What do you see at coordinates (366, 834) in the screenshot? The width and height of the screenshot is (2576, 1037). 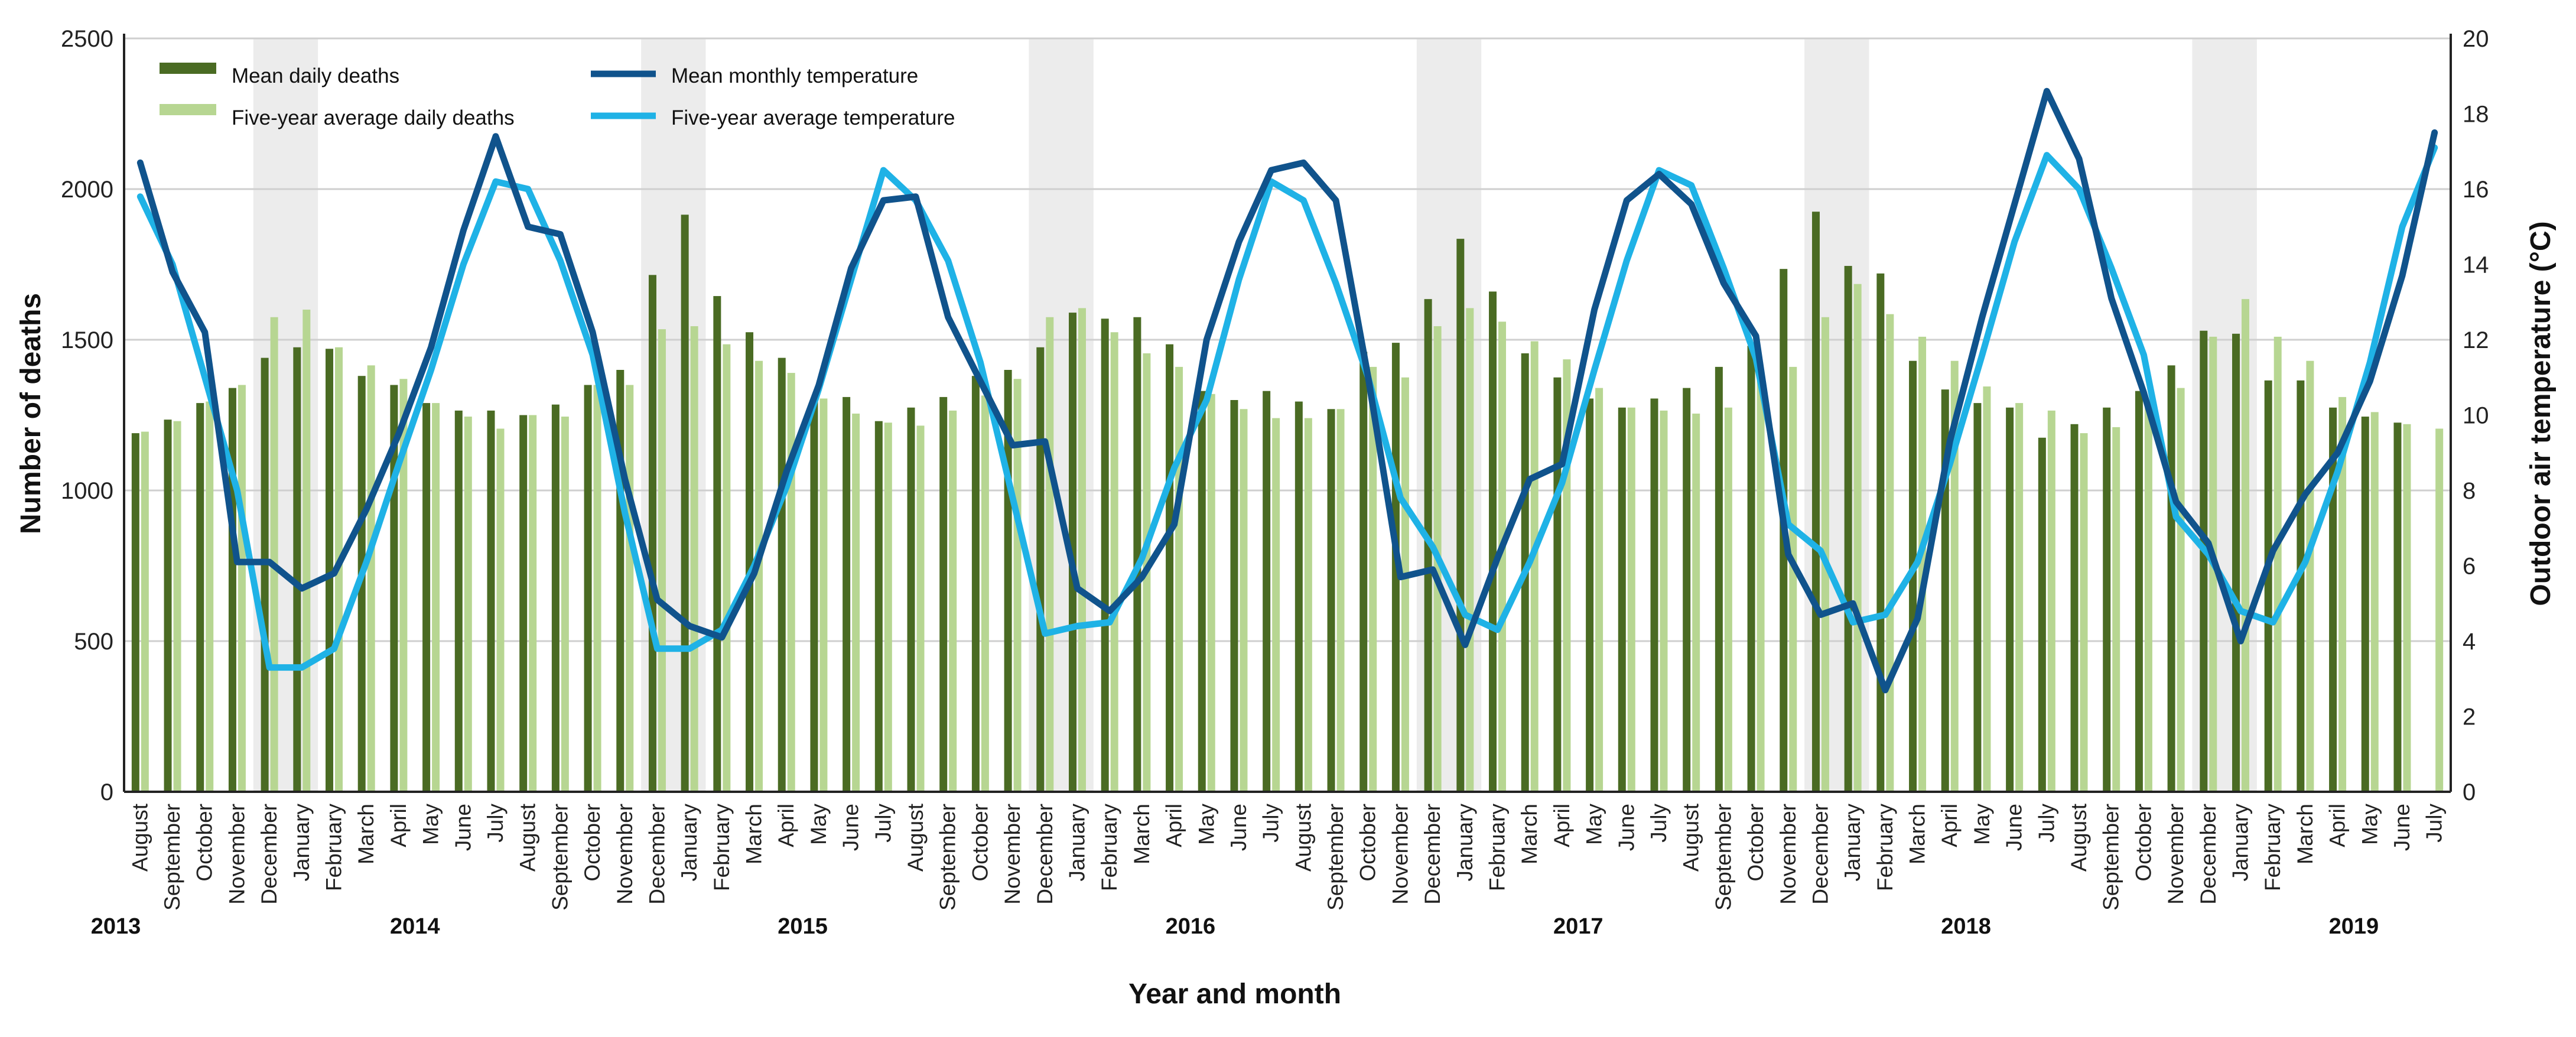 I see `x-tick-label: March` at bounding box center [366, 834].